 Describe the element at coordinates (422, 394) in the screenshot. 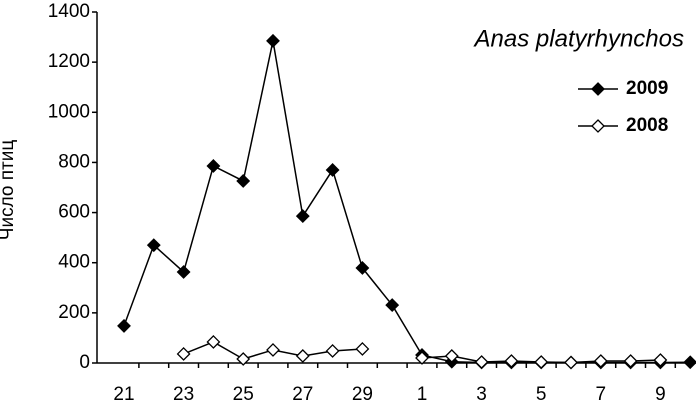

I see `x-tick-label: 1` at that location.